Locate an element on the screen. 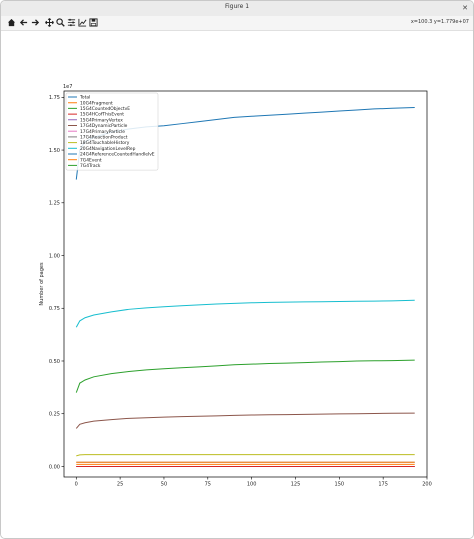 This screenshot has width=474, height=539. forward-icon is located at coordinates (35, 22).